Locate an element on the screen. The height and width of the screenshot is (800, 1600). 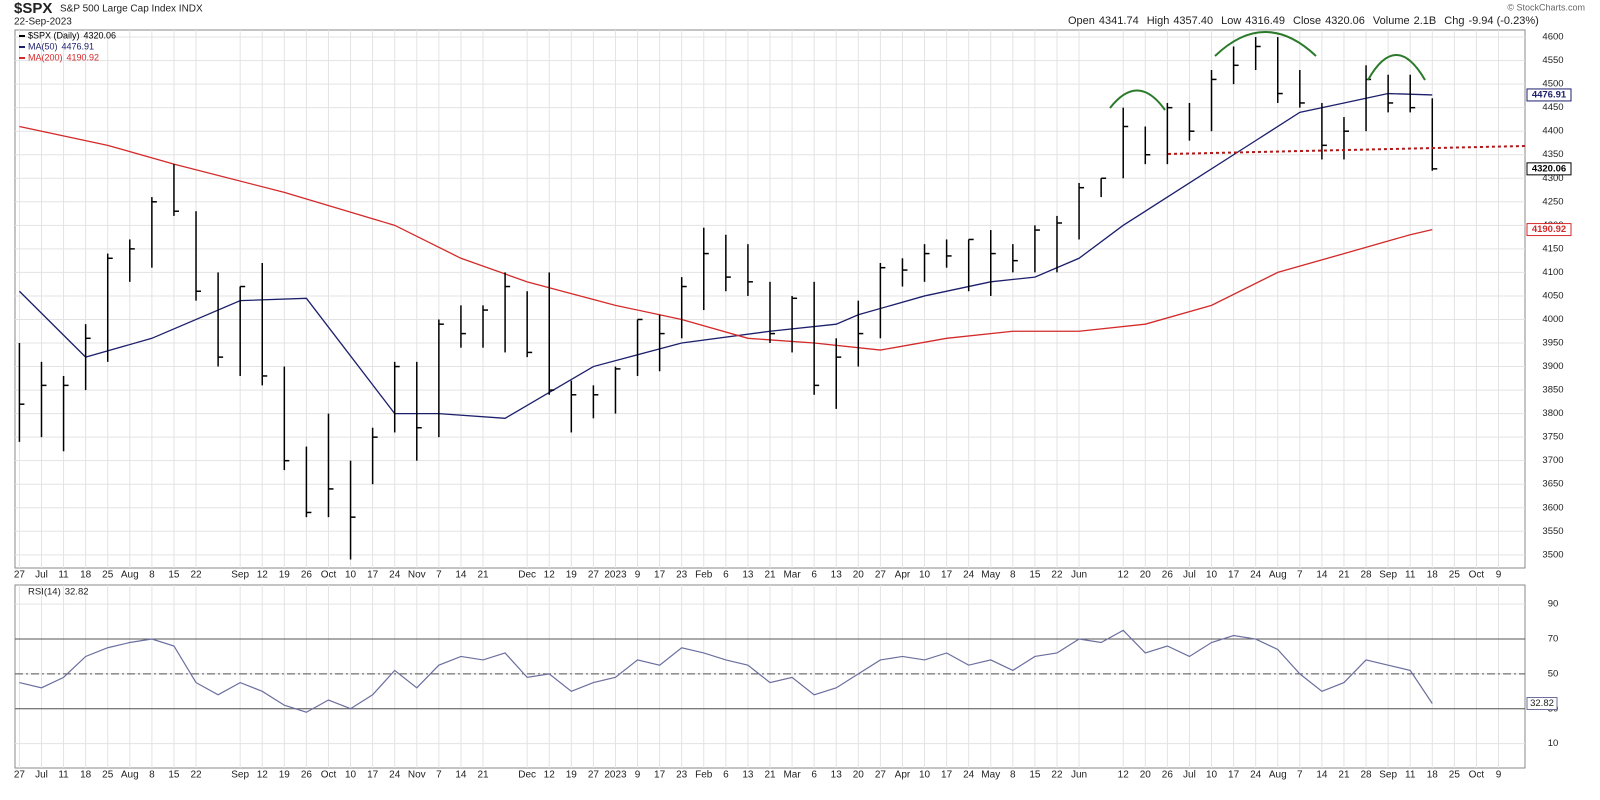
rsi-line is located at coordinates (726, 671).